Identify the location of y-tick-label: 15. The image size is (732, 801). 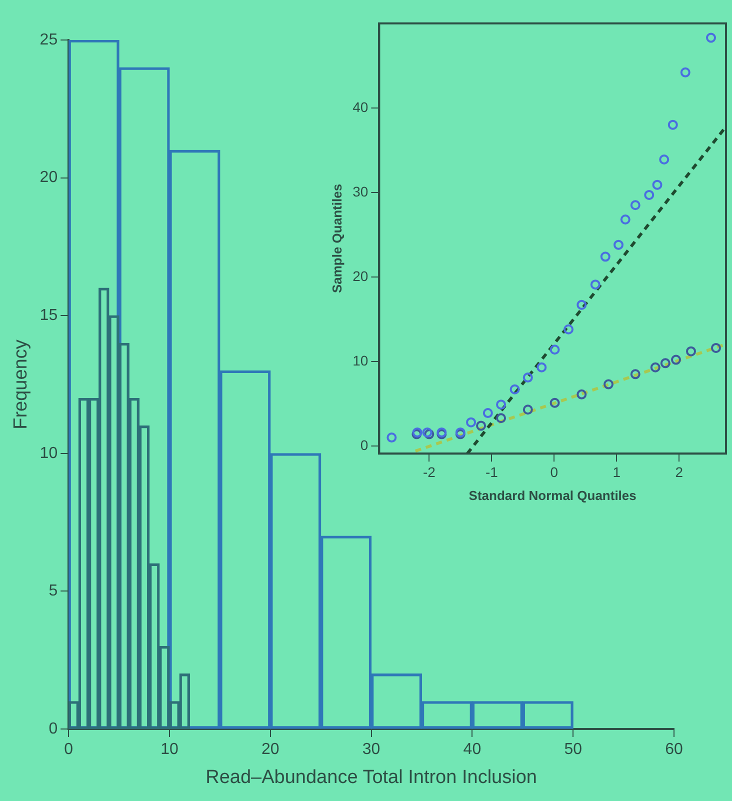
(49, 315).